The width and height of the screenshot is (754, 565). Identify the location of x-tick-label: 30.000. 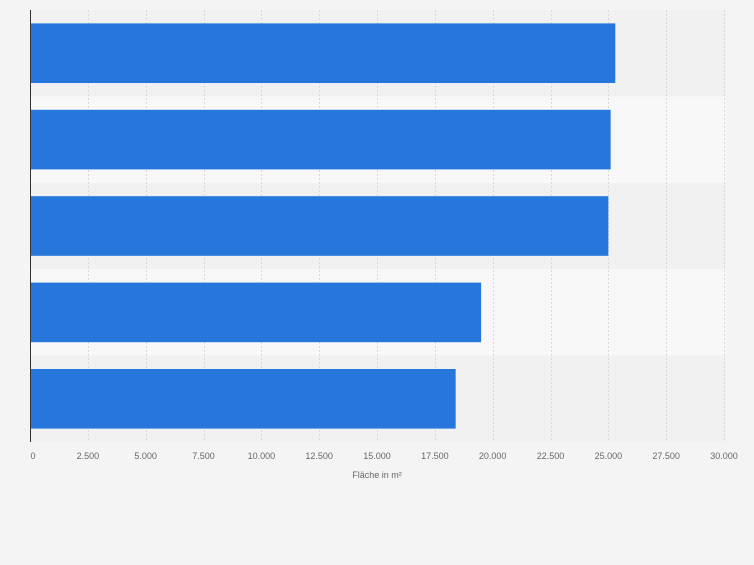
(724, 456).